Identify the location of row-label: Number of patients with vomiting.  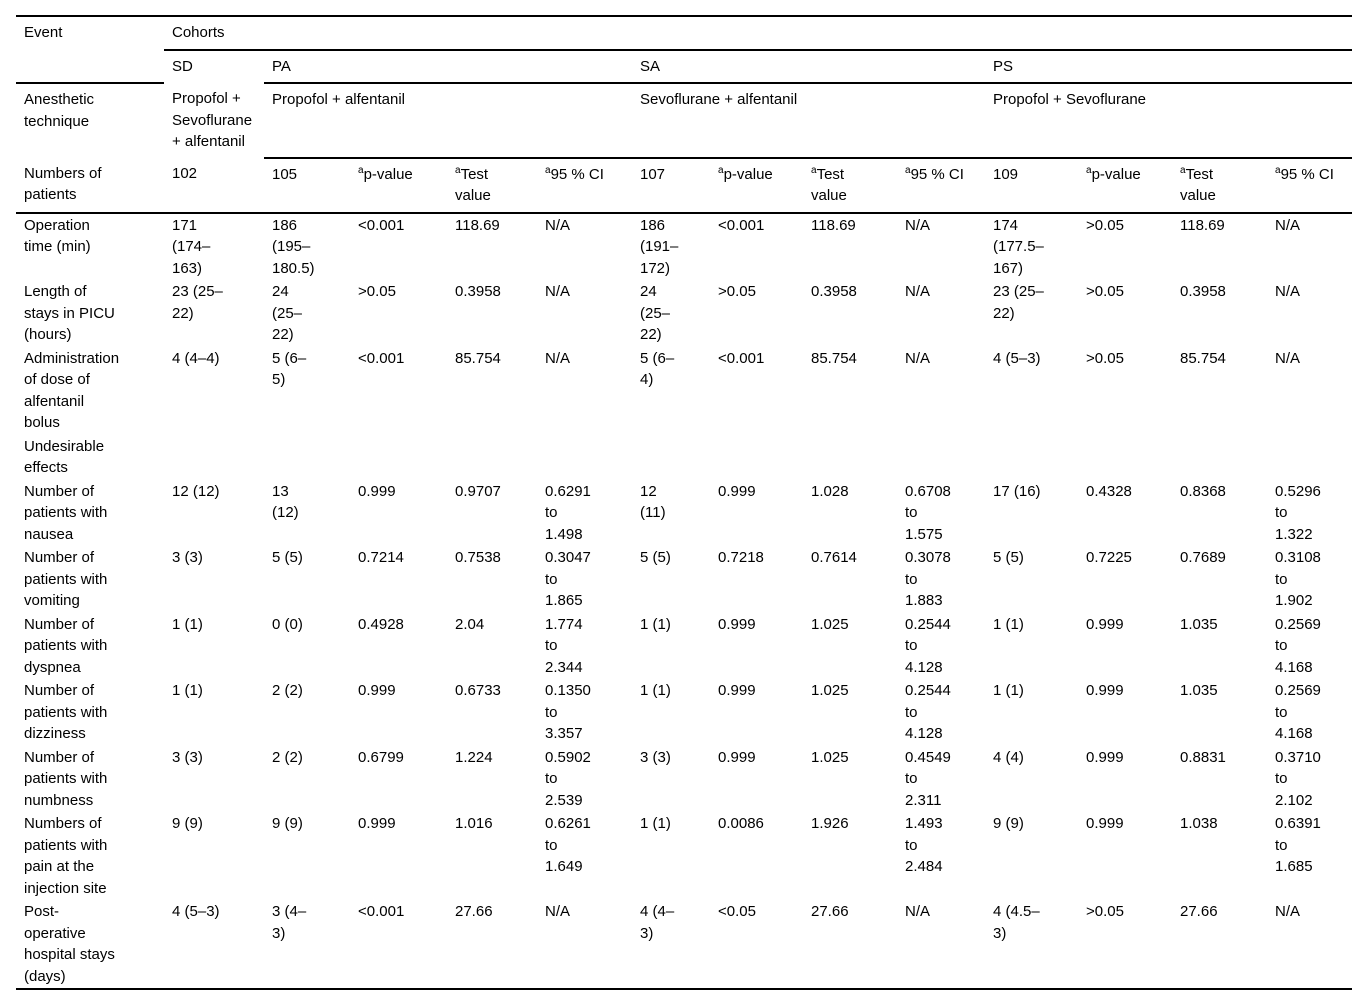
(66, 579).